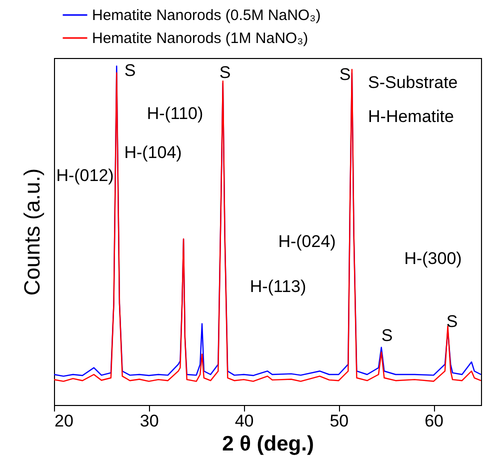 This screenshot has width=483, height=468. What do you see at coordinates (32, 232) in the screenshot?
I see `y-axis-title: Counts (a.u.)` at bounding box center [32, 232].